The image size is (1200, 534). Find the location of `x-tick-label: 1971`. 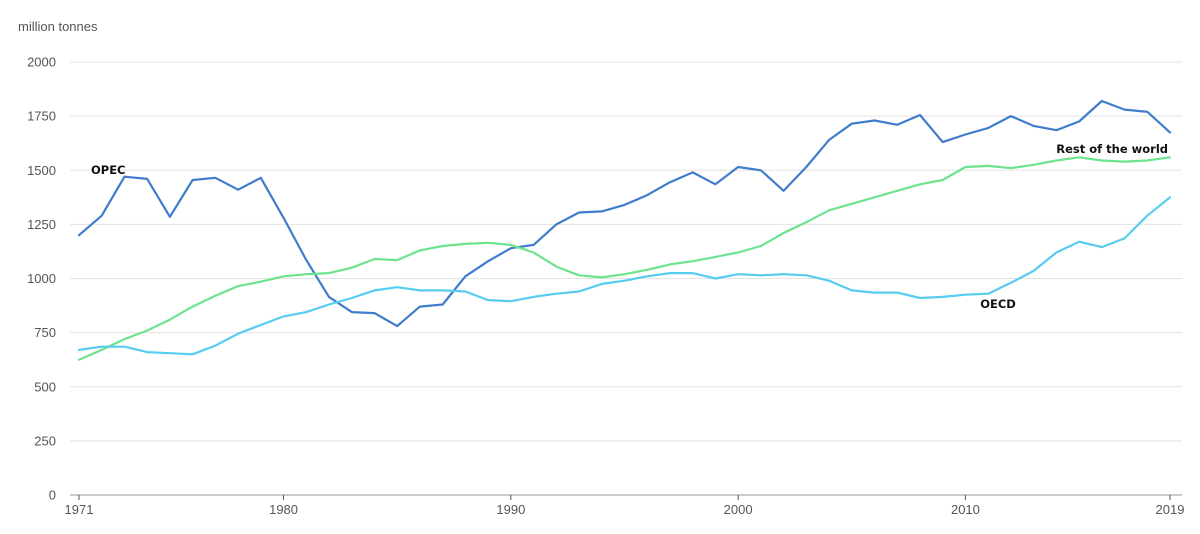

x-tick-label: 1971 is located at coordinates (79, 509).